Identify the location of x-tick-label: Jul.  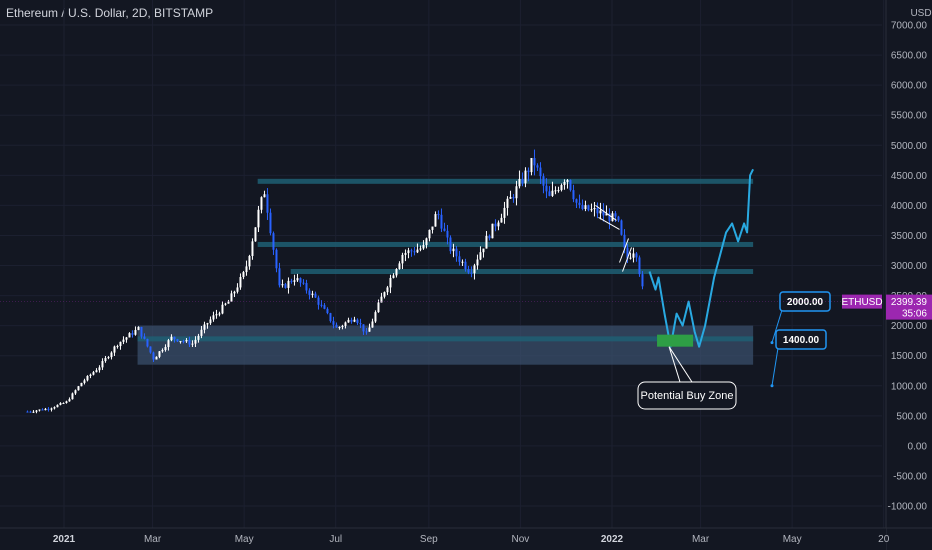
(335, 539).